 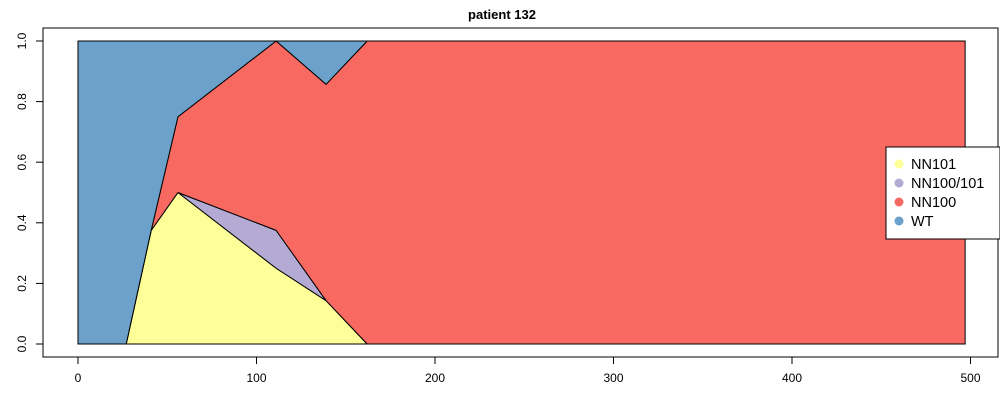 I want to click on x-tick-label: 300, so click(x=613, y=378).